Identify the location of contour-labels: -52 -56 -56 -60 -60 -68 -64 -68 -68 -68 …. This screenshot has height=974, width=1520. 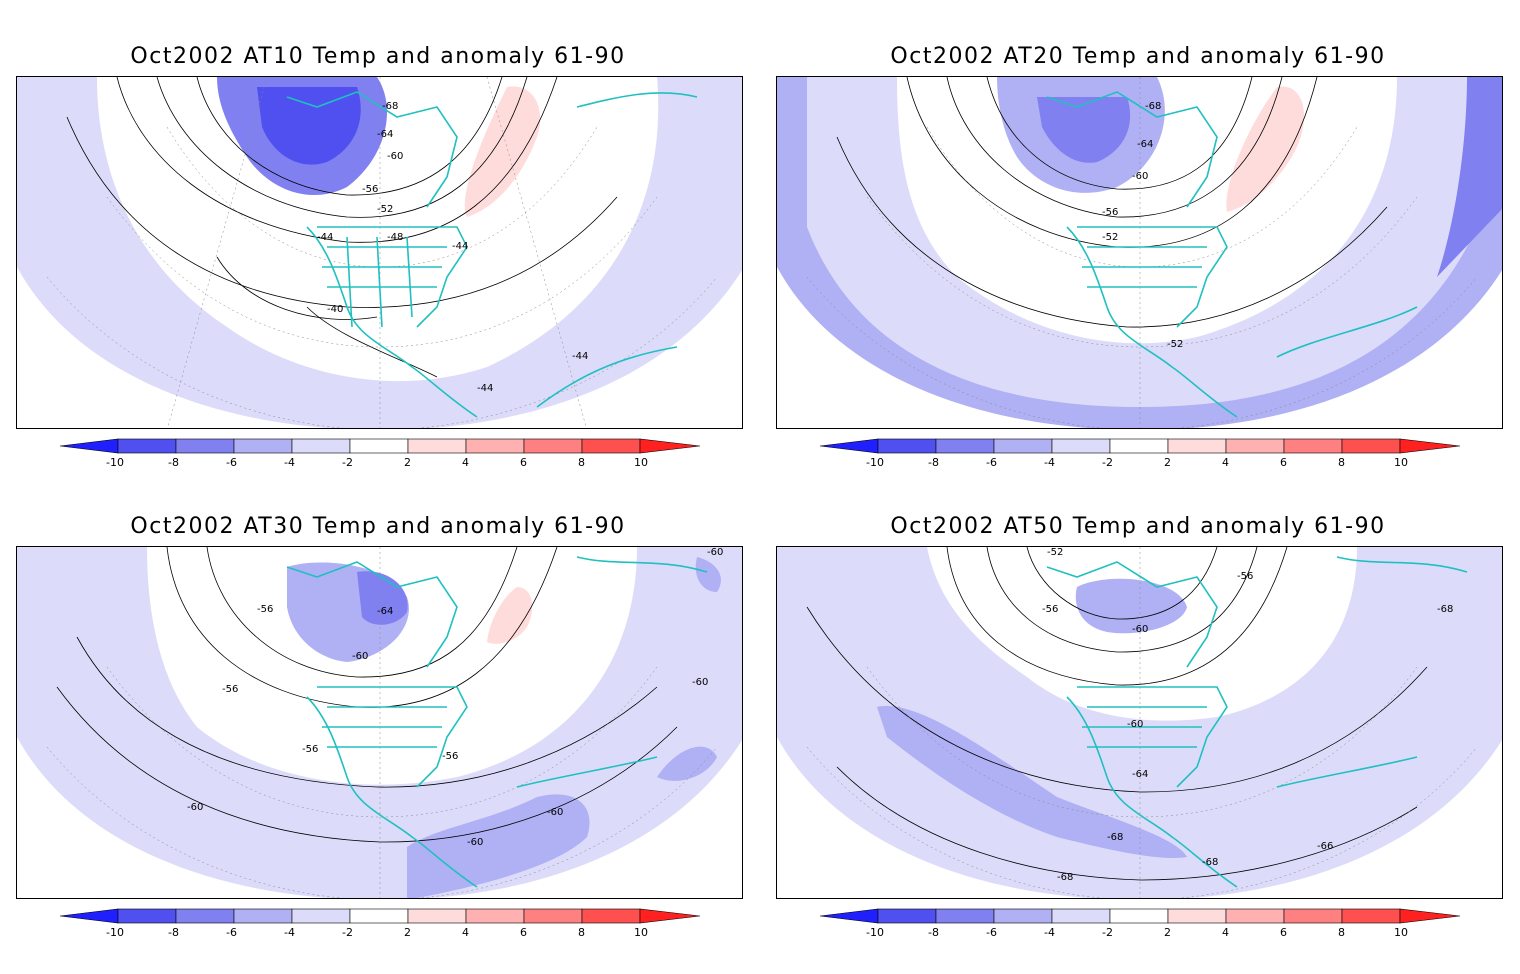
(1247, 715).